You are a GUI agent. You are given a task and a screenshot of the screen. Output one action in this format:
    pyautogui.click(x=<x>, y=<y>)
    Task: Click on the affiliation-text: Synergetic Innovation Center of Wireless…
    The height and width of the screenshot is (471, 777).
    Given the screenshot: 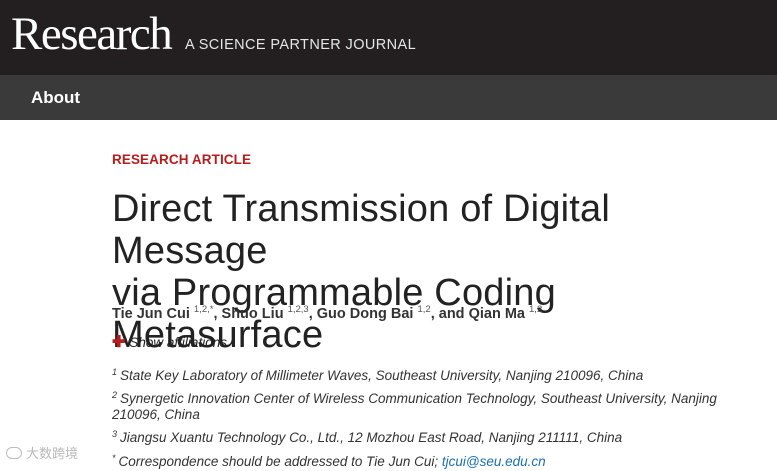 What is the action you would take?
    pyautogui.click(x=414, y=406)
    